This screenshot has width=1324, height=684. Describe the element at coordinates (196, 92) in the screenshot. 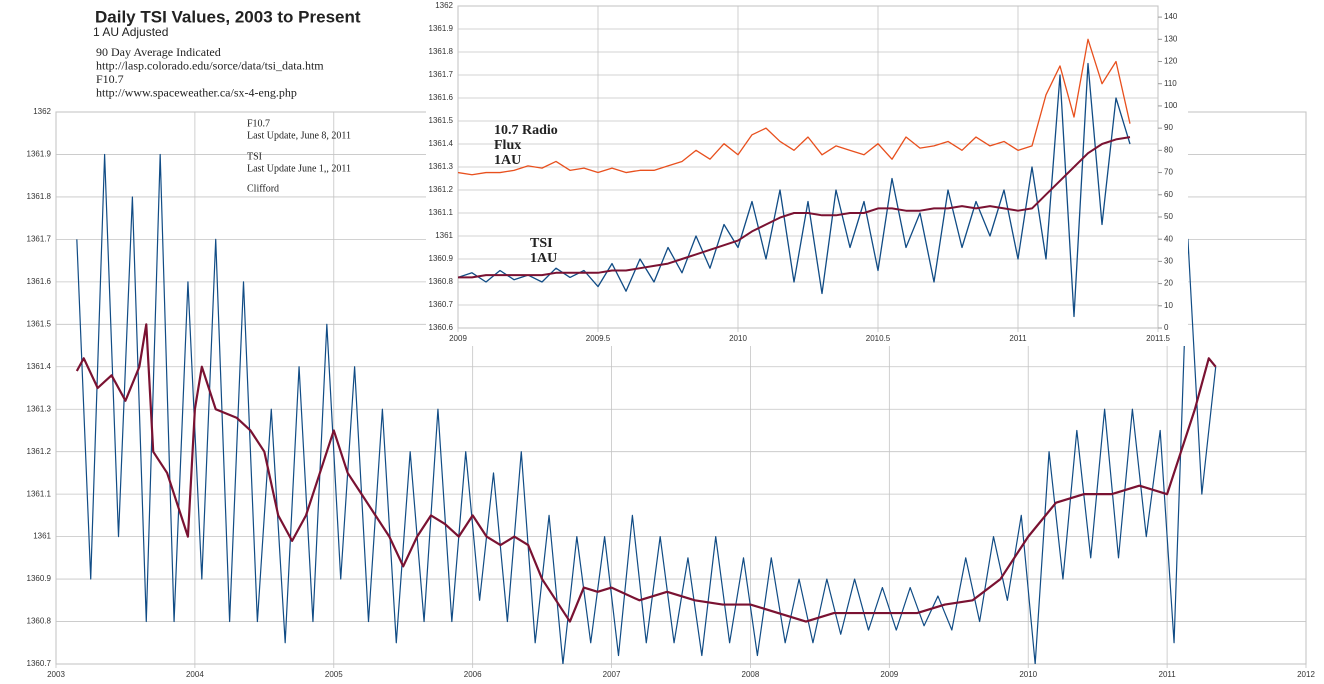

I see `note: http://www.spaceweather.ca/sx-4-eng.php` at that location.